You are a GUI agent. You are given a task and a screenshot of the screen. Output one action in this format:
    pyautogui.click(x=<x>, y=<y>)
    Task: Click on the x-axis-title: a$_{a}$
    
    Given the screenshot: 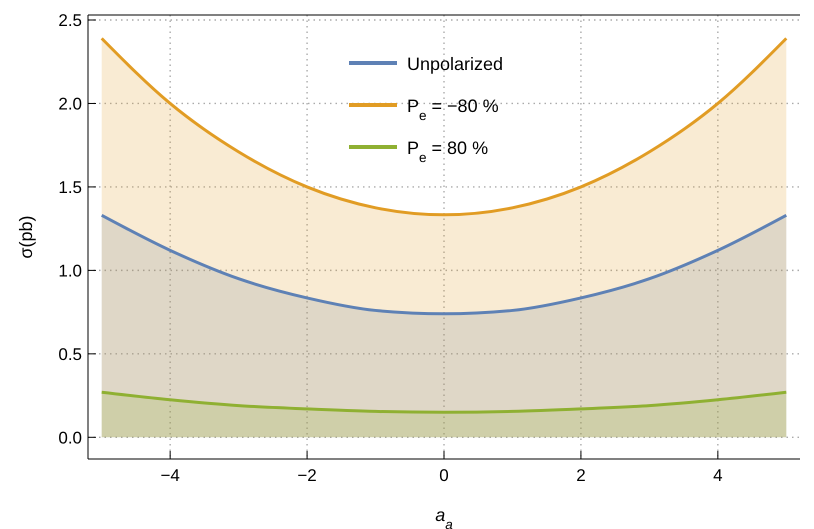 What is the action you would take?
    pyautogui.click(x=444, y=517)
    